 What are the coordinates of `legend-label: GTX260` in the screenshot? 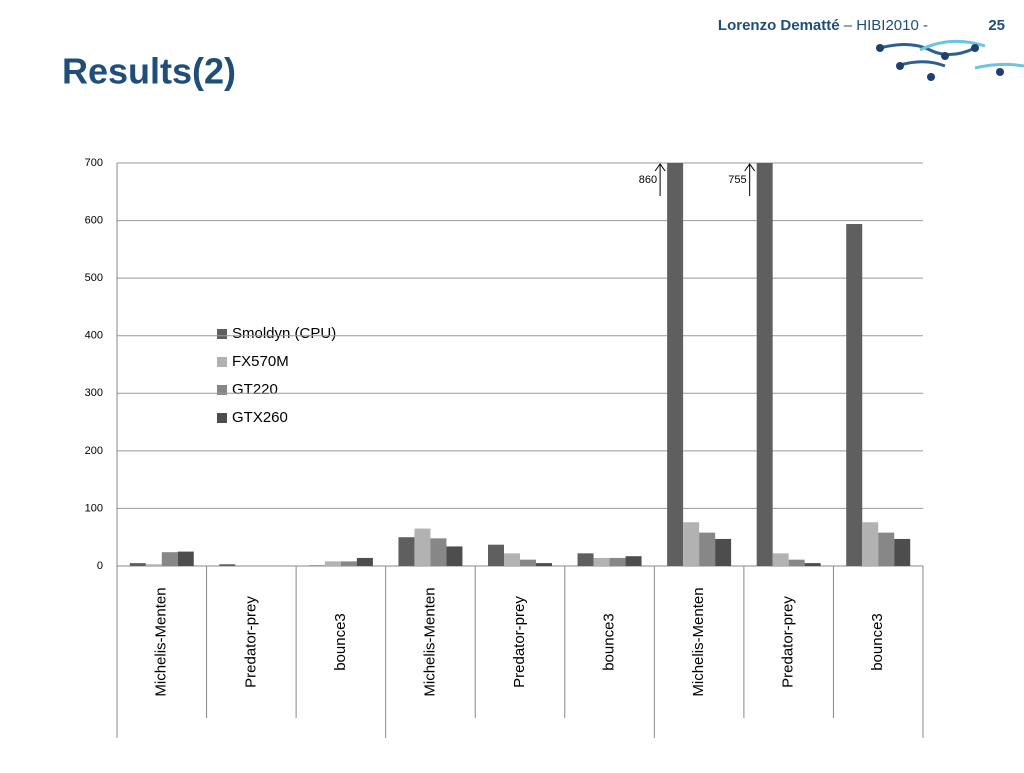 It's located at (260, 417).